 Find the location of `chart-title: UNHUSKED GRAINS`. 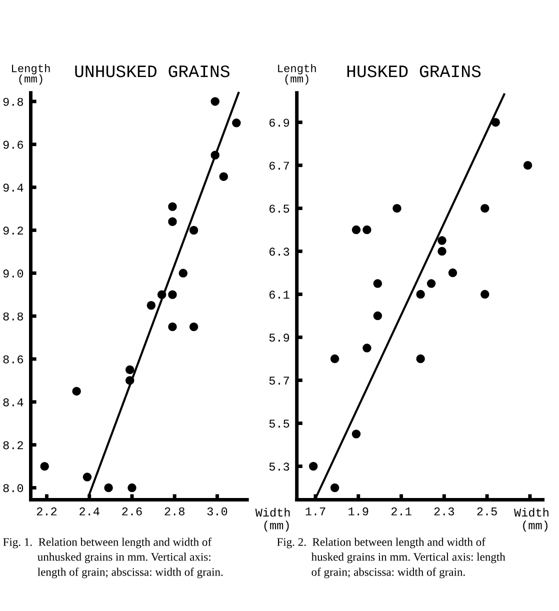

chart-title: UNHUSKED GRAINS is located at coordinates (152, 71).